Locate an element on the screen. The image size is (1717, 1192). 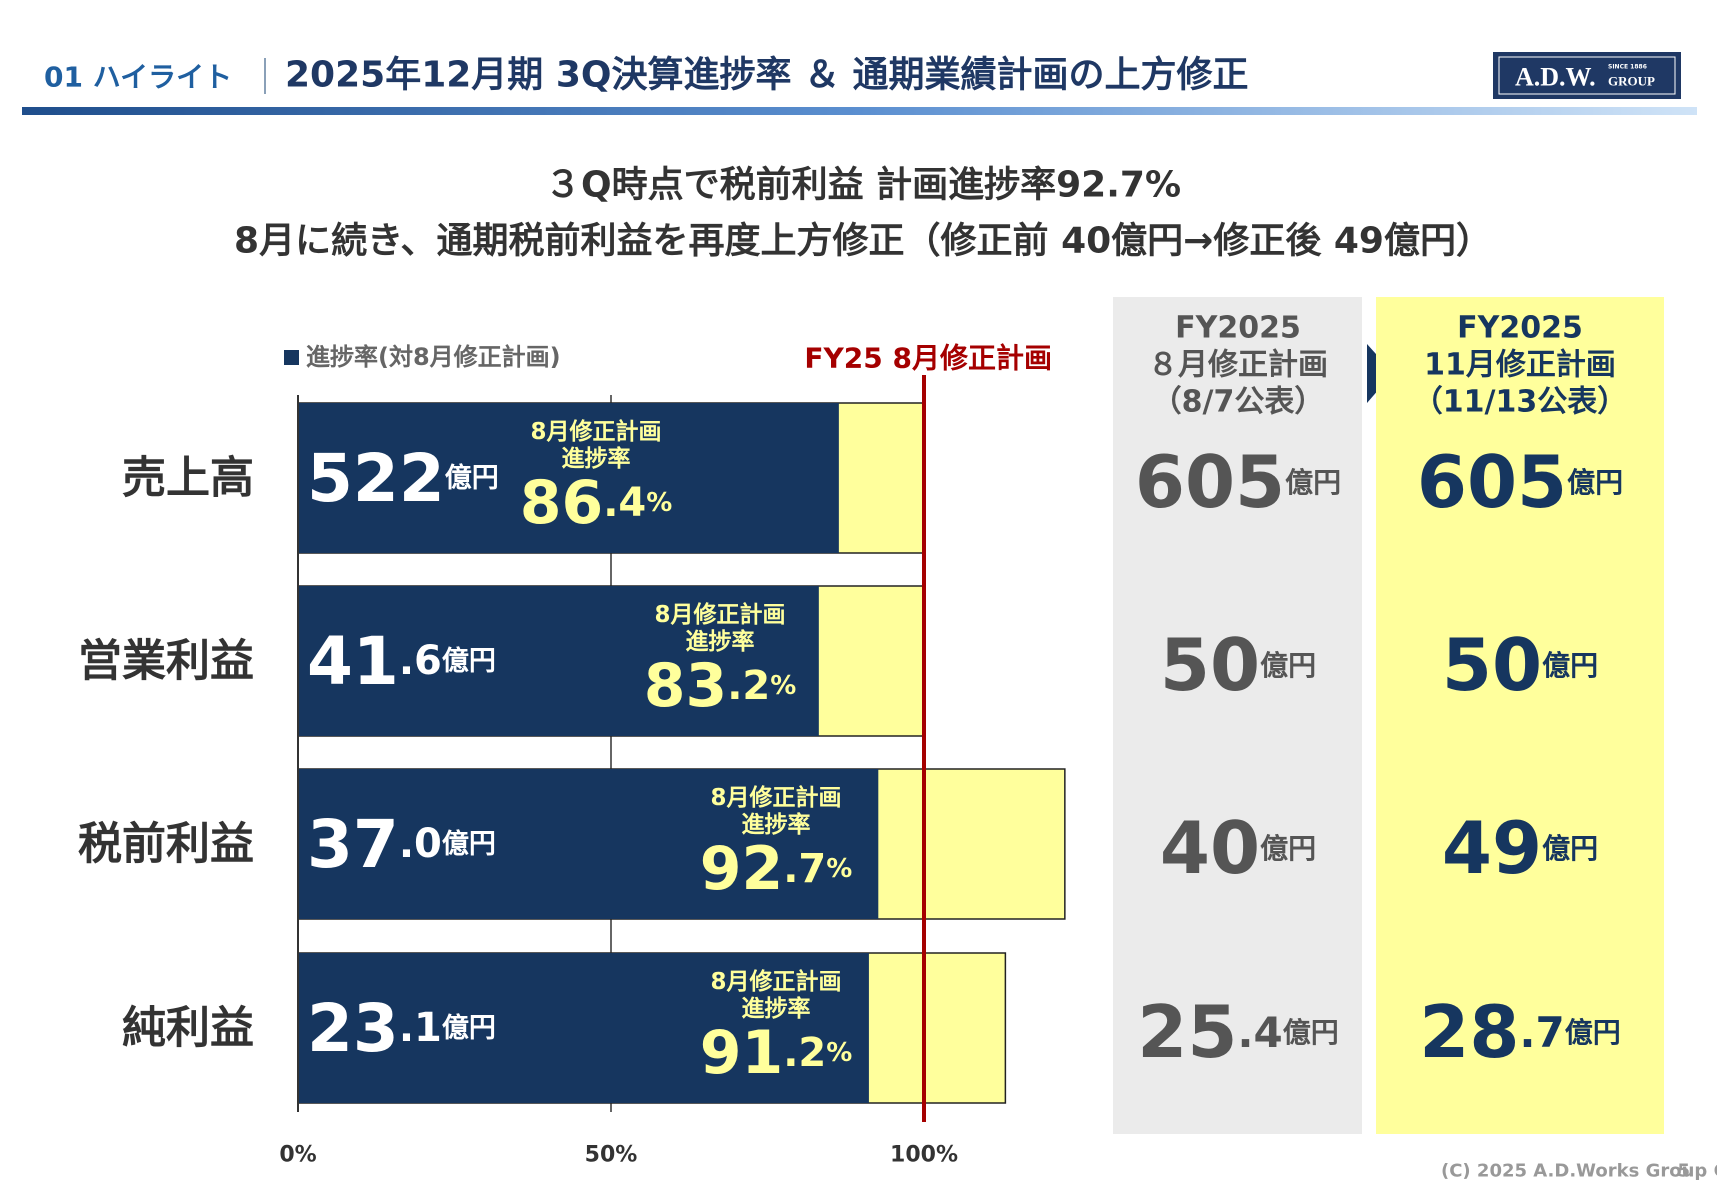
progress-value: 86.4% is located at coordinates (596, 503).